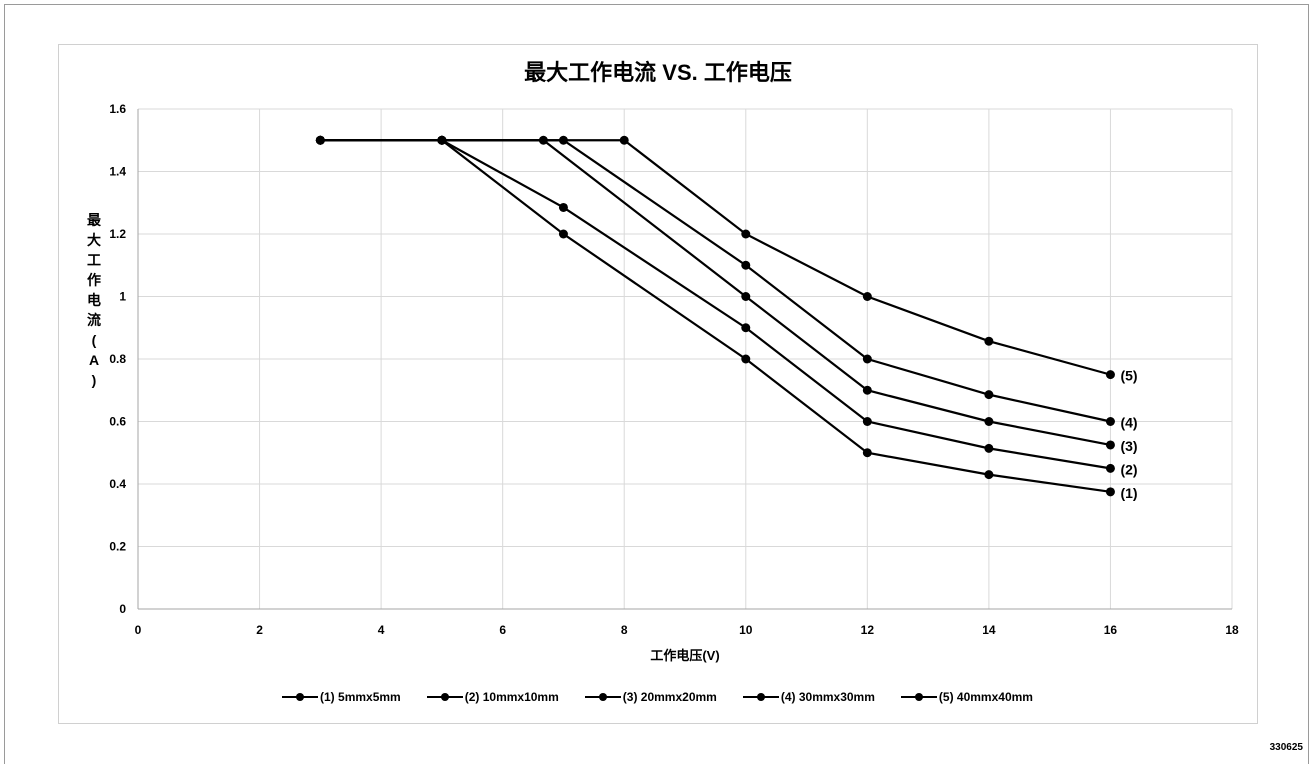 Image resolution: width=1315 pixels, height=764 pixels. What do you see at coordinates (502, 630) in the screenshot?
I see `x-tick-label: 6` at bounding box center [502, 630].